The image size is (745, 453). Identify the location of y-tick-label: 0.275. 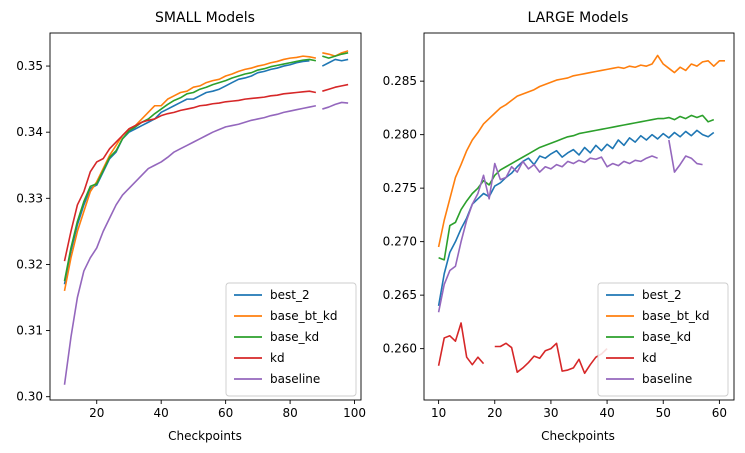
(400, 188).